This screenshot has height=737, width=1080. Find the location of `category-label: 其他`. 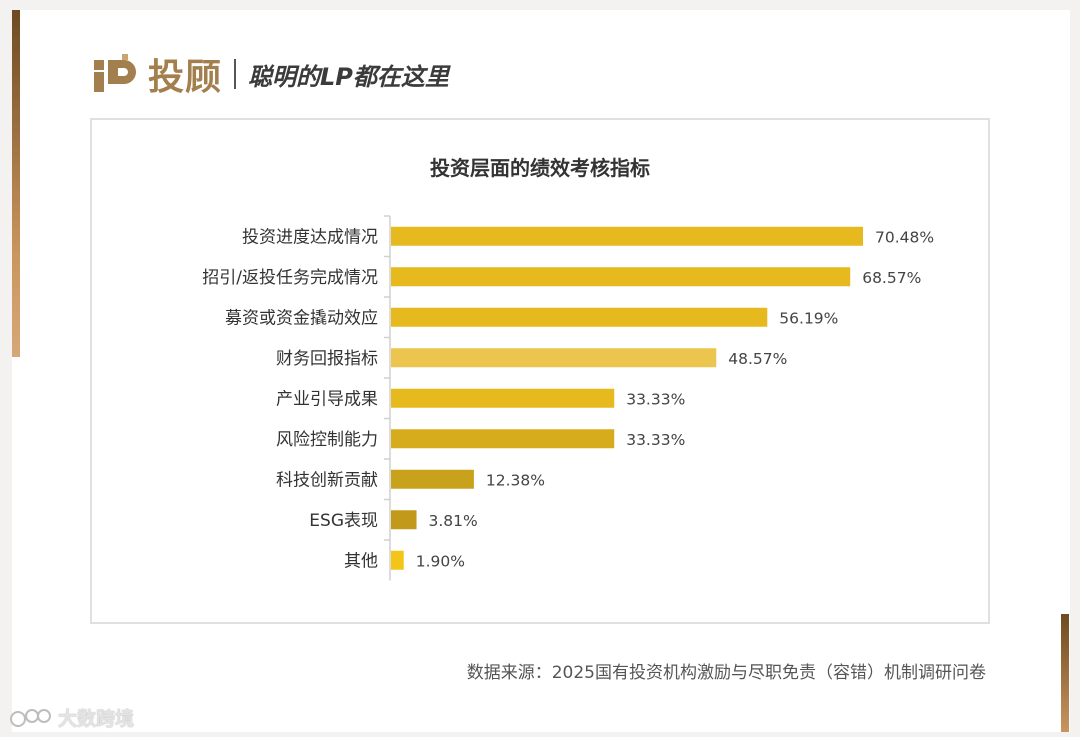

category-label: 其他 is located at coordinates (361, 561).